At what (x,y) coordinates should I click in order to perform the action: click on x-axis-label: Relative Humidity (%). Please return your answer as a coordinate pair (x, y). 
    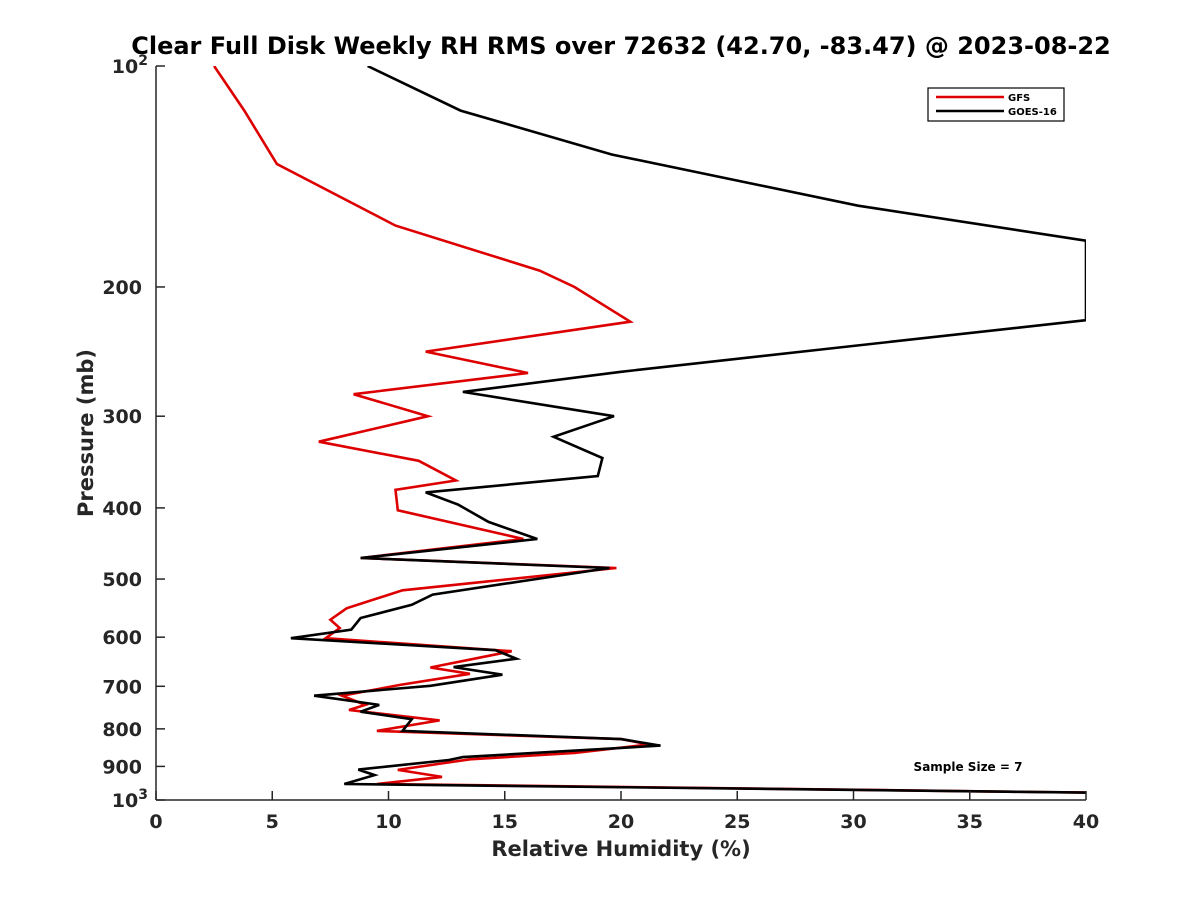
    Looking at the image, I should click on (620, 849).